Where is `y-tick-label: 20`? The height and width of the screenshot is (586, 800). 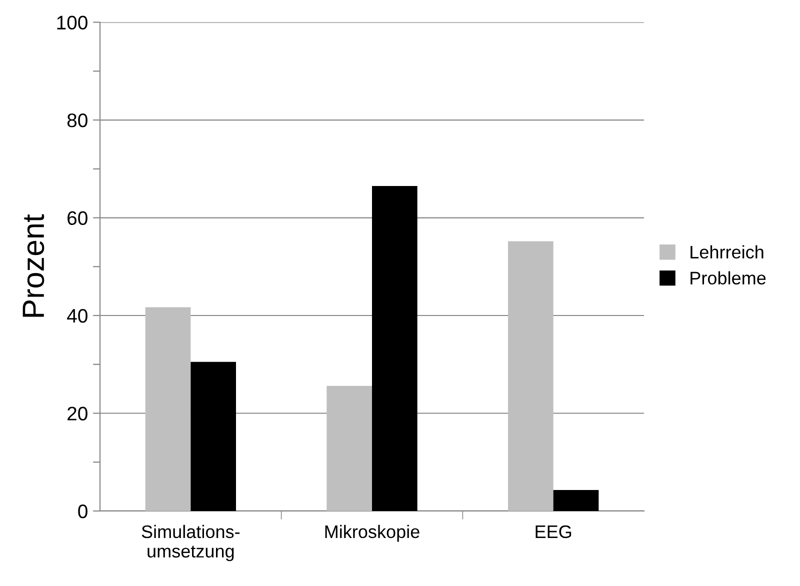 y-tick-label: 20 is located at coordinates (78, 413).